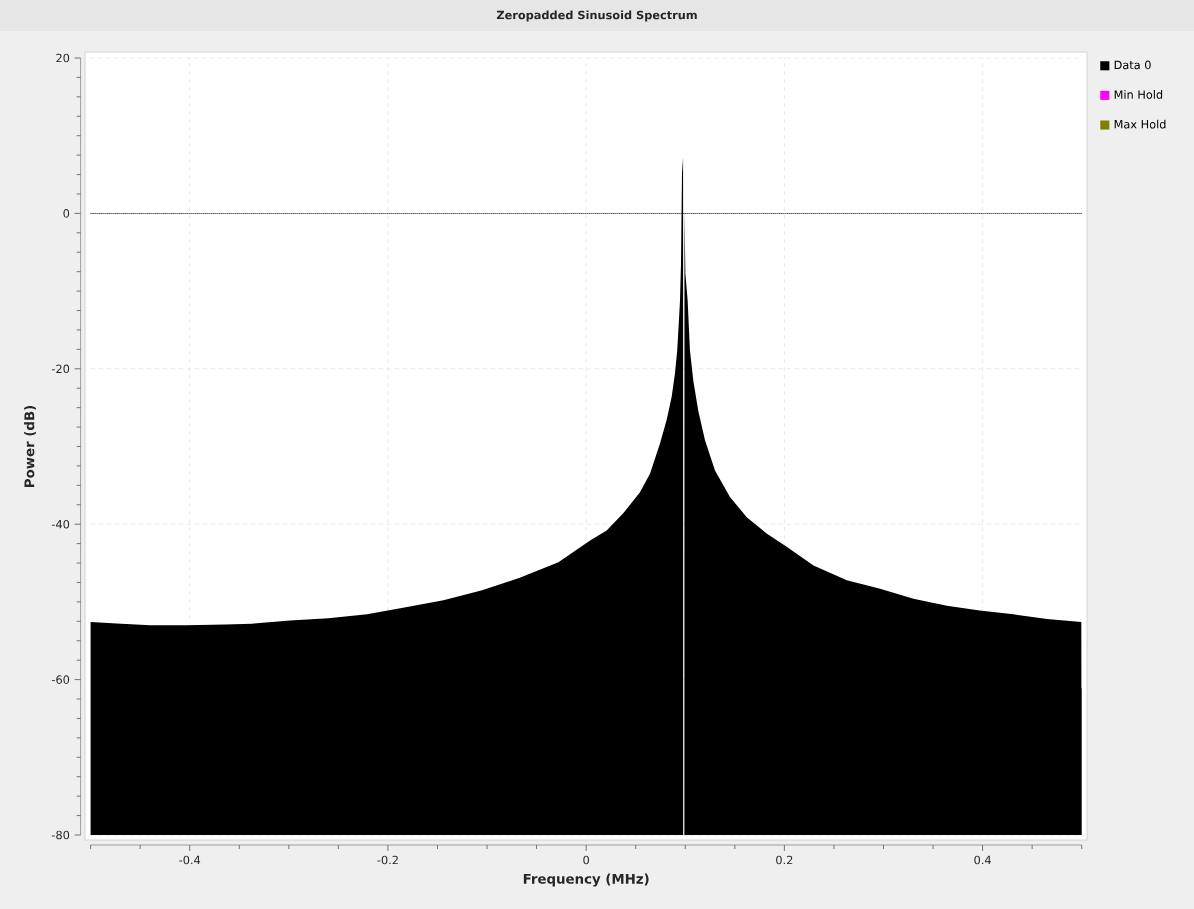  What do you see at coordinates (596, 16) in the screenshot?
I see `chart-title: Zeropadded Sinusoid Spectrum` at bounding box center [596, 16].